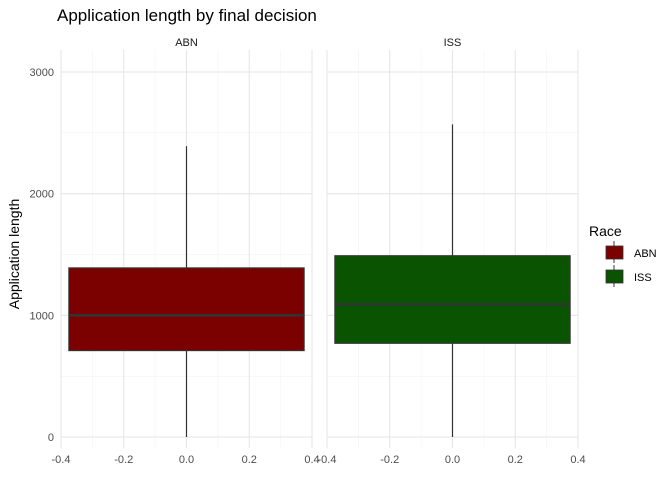 The image size is (672, 480). Describe the element at coordinates (605, 231) in the screenshot. I see `legend-title: Race` at that location.